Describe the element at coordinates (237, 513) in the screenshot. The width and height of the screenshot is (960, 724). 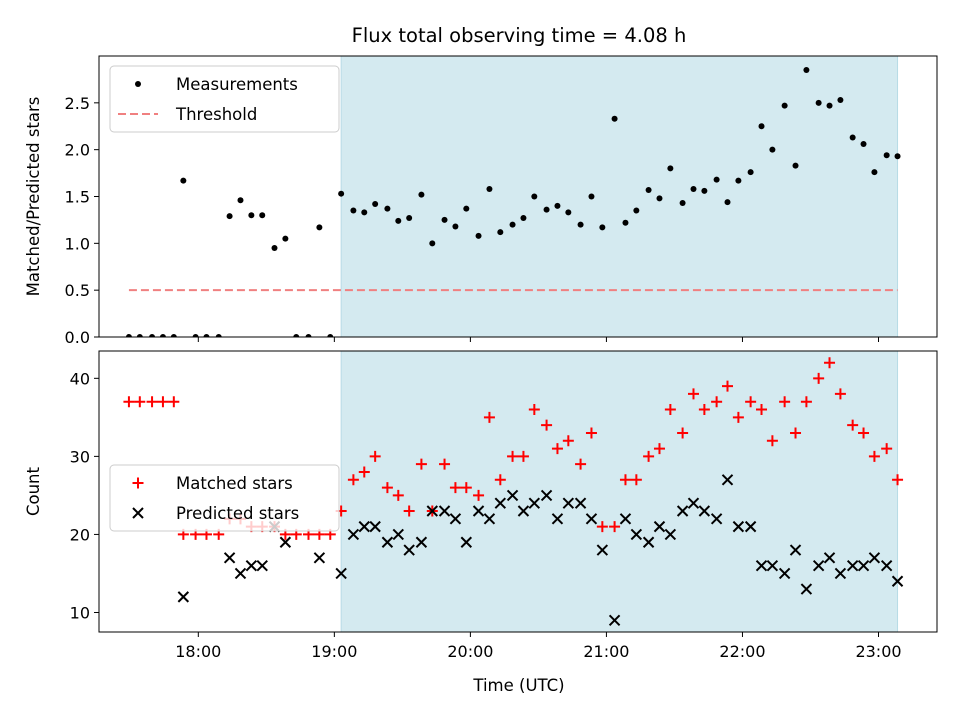
I see `legend-label: Predicted stars` at that location.